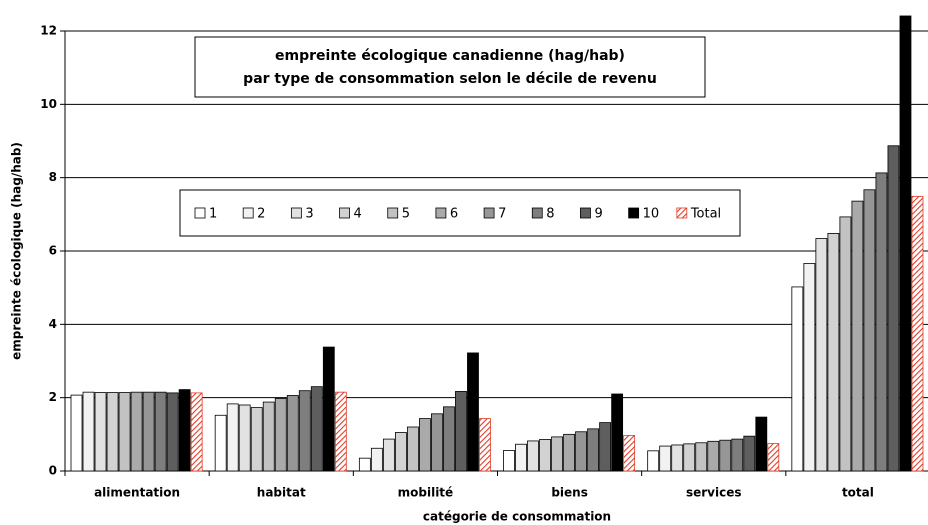 The image size is (928, 525). I want to click on legend-label: 10, so click(651, 214).